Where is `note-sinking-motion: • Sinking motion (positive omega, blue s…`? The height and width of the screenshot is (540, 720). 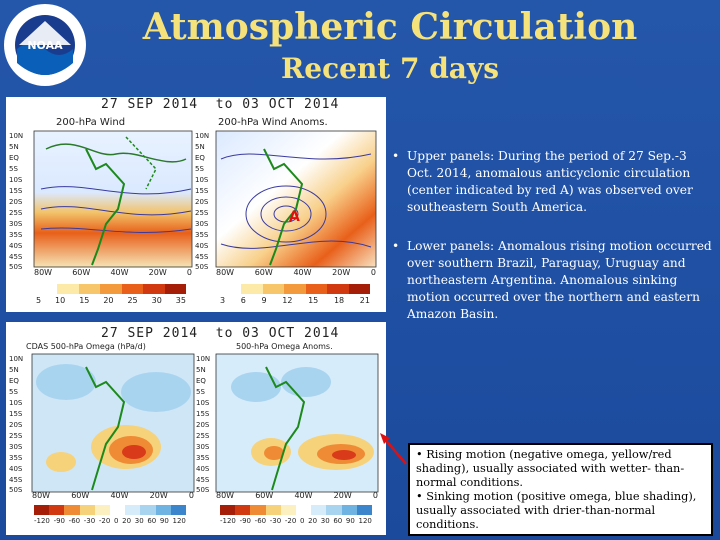 note-sinking-motion: • Sinking motion (positive omega, blue s… is located at coordinates (556, 510).